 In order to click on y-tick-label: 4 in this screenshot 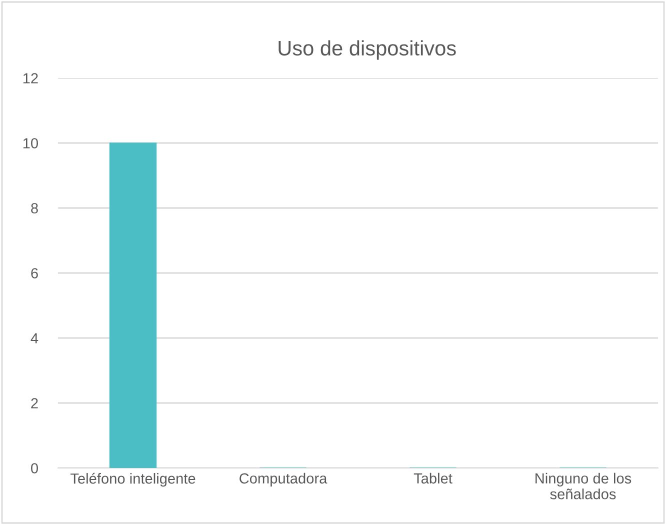, I will do `click(34, 338)`.